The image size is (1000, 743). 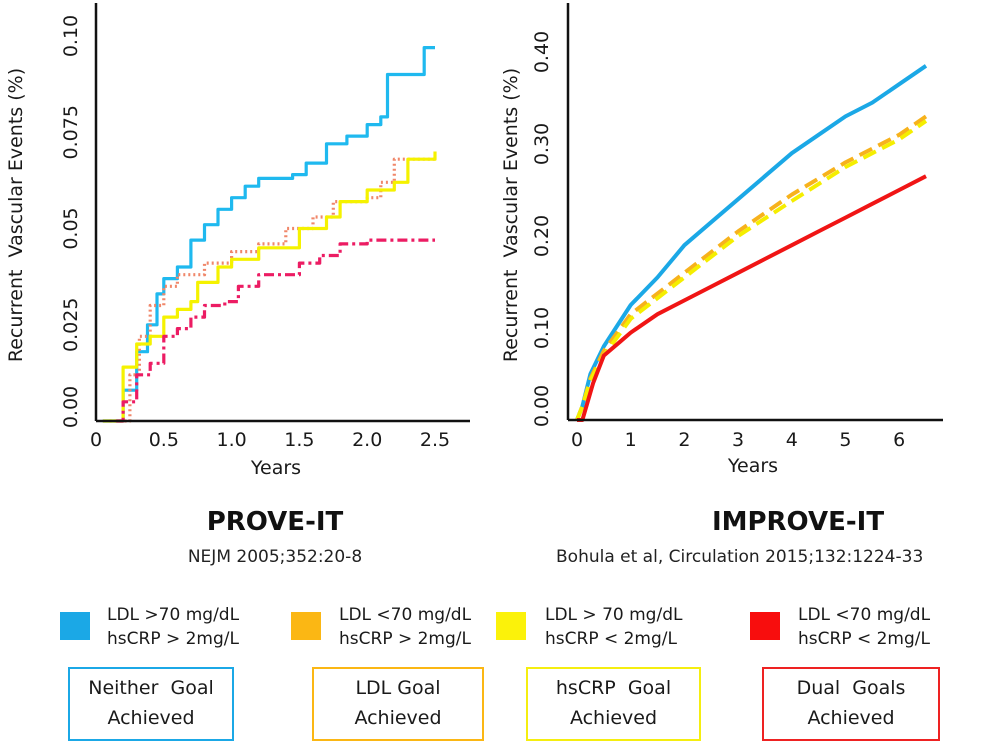 I want to click on y-tick-label: 0.40, so click(x=542, y=52).